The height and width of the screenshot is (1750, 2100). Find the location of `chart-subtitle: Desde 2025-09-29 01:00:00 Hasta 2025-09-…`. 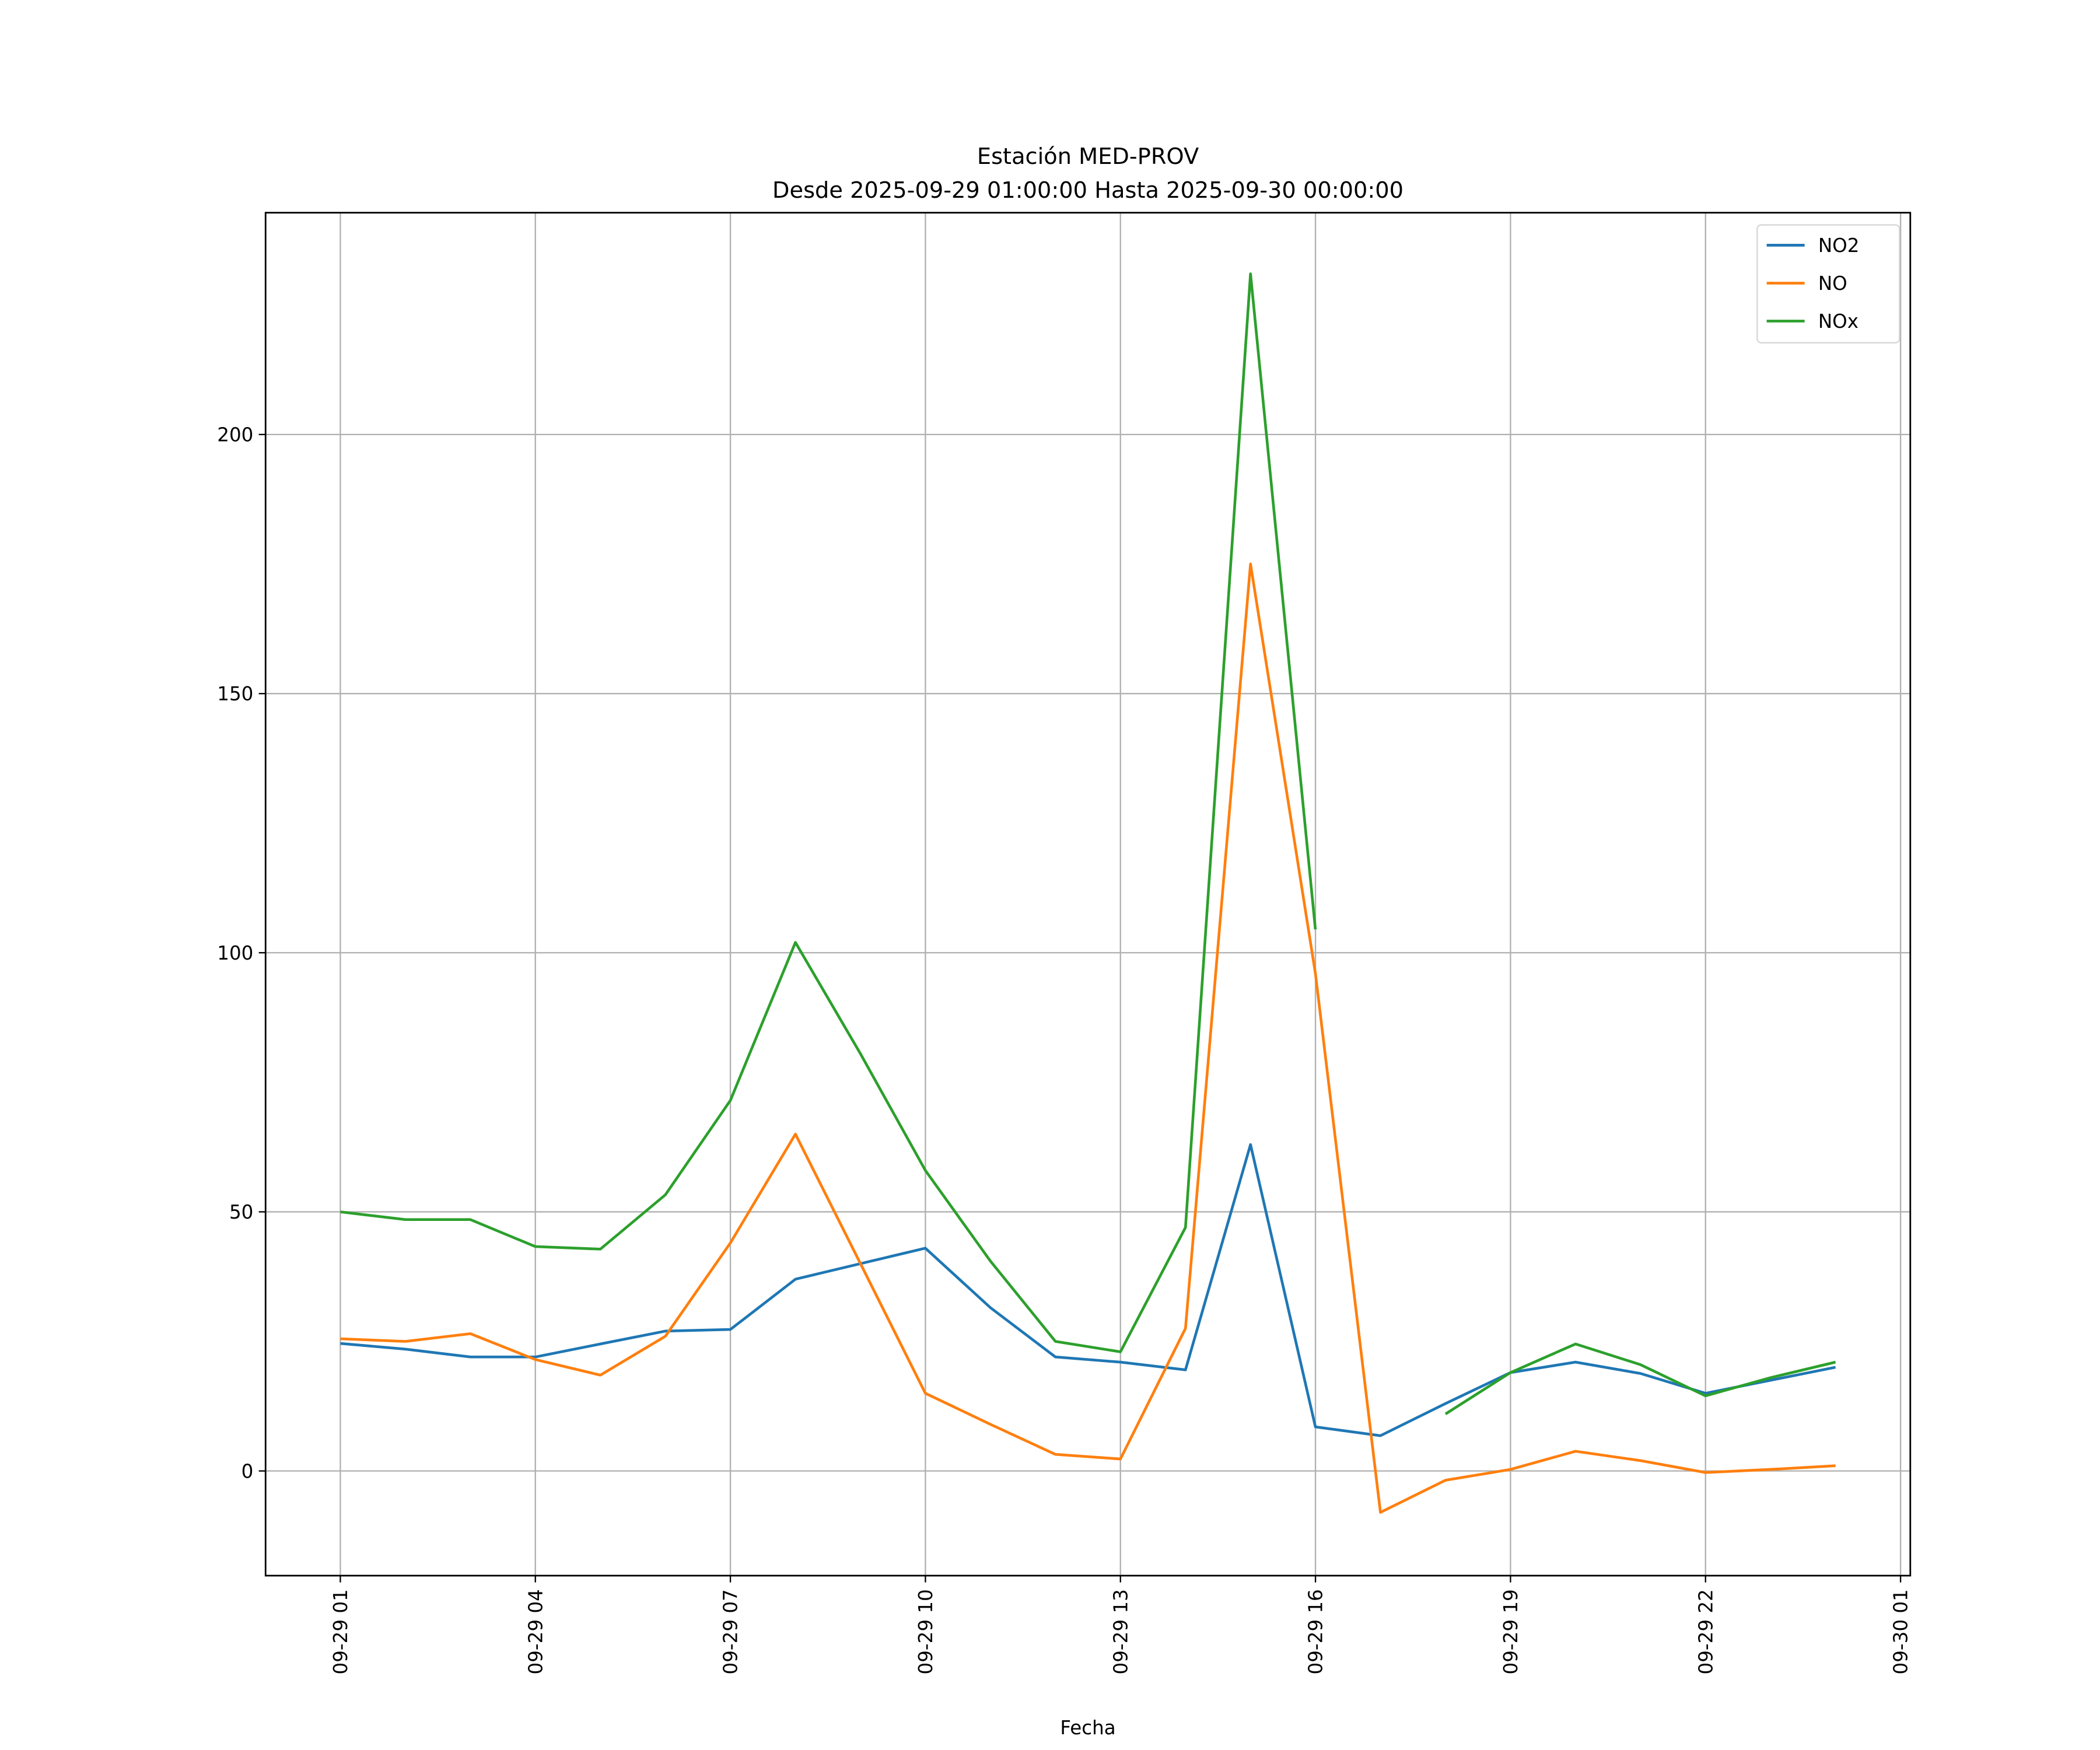

chart-subtitle: Desde 2025-09-29 01:00:00 Hasta 2025-09-… is located at coordinates (1088, 190).